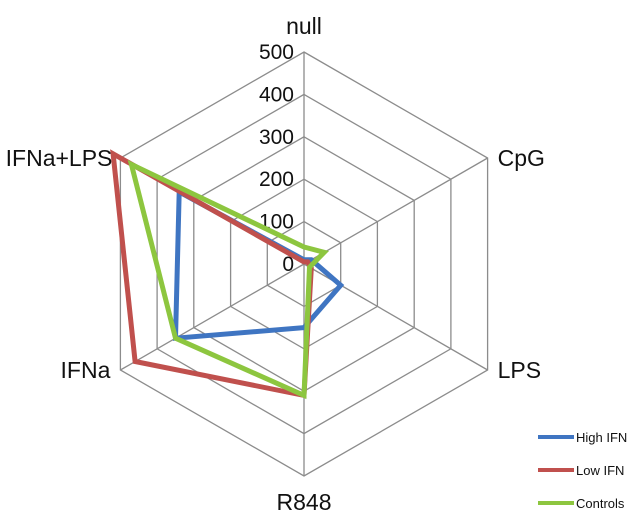 The width and height of the screenshot is (643, 512). I want to click on legend-label: High IFN, so click(601, 437).